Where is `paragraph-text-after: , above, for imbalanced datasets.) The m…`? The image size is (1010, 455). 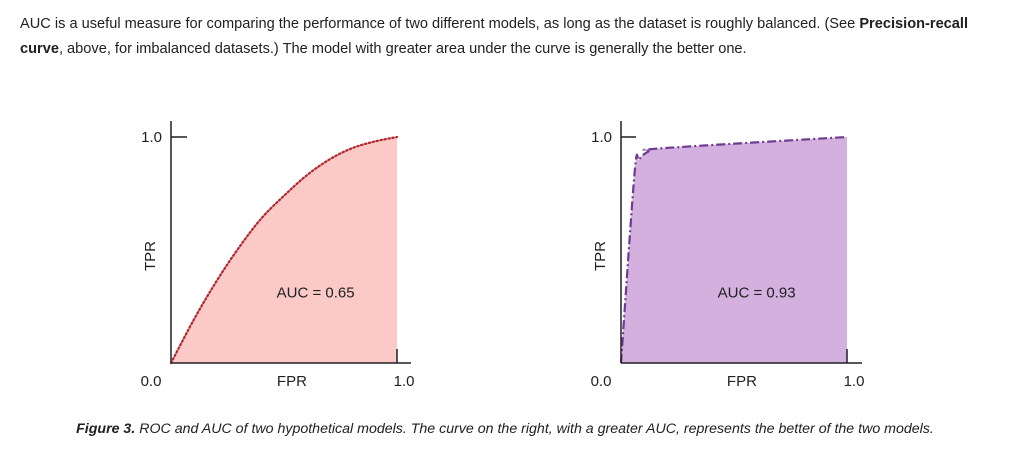 paragraph-text-after: , above, for imbalanced datasets.) The m… is located at coordinates (402, 49).